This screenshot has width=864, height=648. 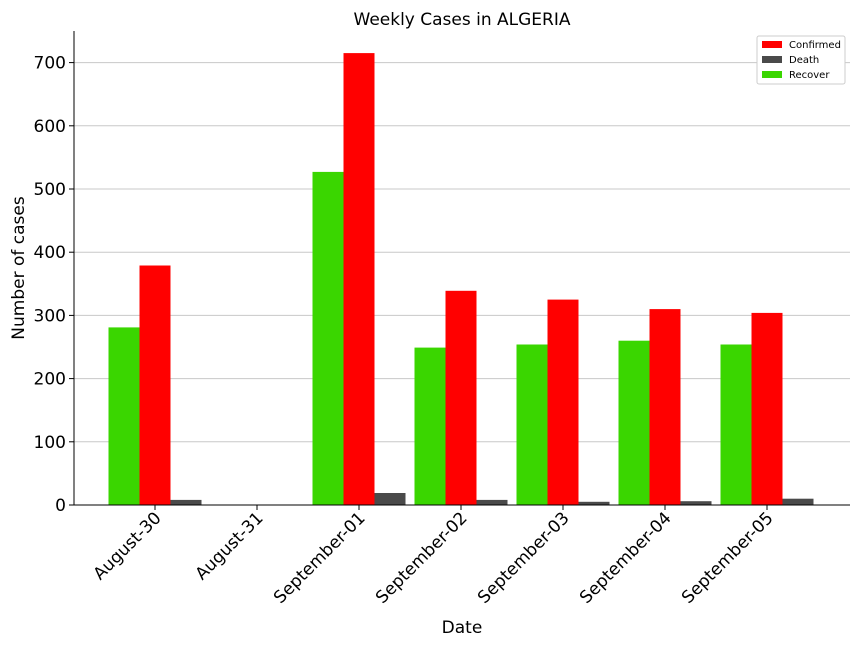 I want to click on x-tick-label: September-04, so click(x=625, y=557).